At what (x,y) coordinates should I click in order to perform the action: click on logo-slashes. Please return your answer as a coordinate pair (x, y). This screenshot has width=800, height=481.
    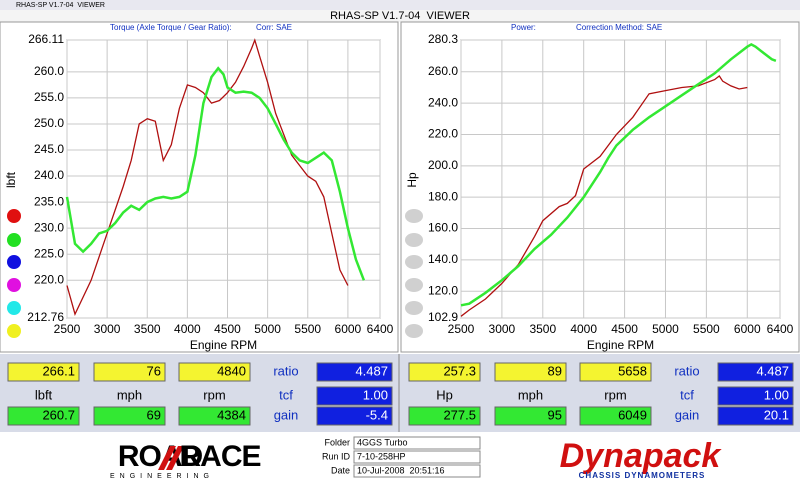
    Looking at the image, I should click on (171, 458).